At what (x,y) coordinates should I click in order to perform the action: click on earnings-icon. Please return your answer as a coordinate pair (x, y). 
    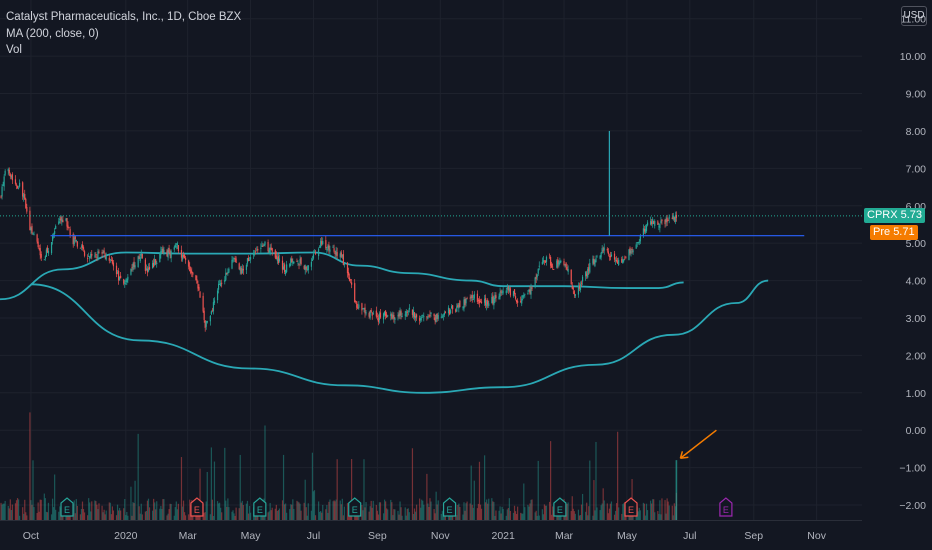
    Looking at the image, I should click on (197, 507).